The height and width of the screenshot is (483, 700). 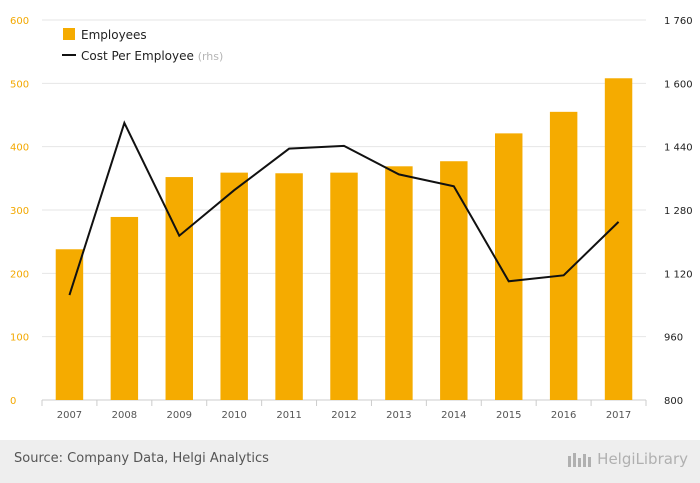 What do you see at coordinates (141, 458) in the screenshot?
I see `source-text: Source: Company Data, Helgi Analytics` at bounding box center [141, 458].